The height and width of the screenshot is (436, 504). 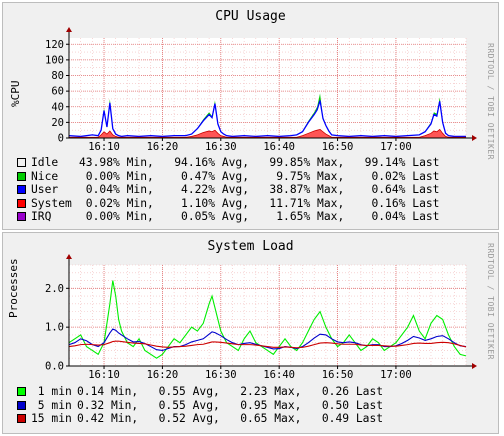 What do you see at coordinates (45, 162) in the screenshot?
I see `legend-series-name: Idle` at bounding box center [45, 162].